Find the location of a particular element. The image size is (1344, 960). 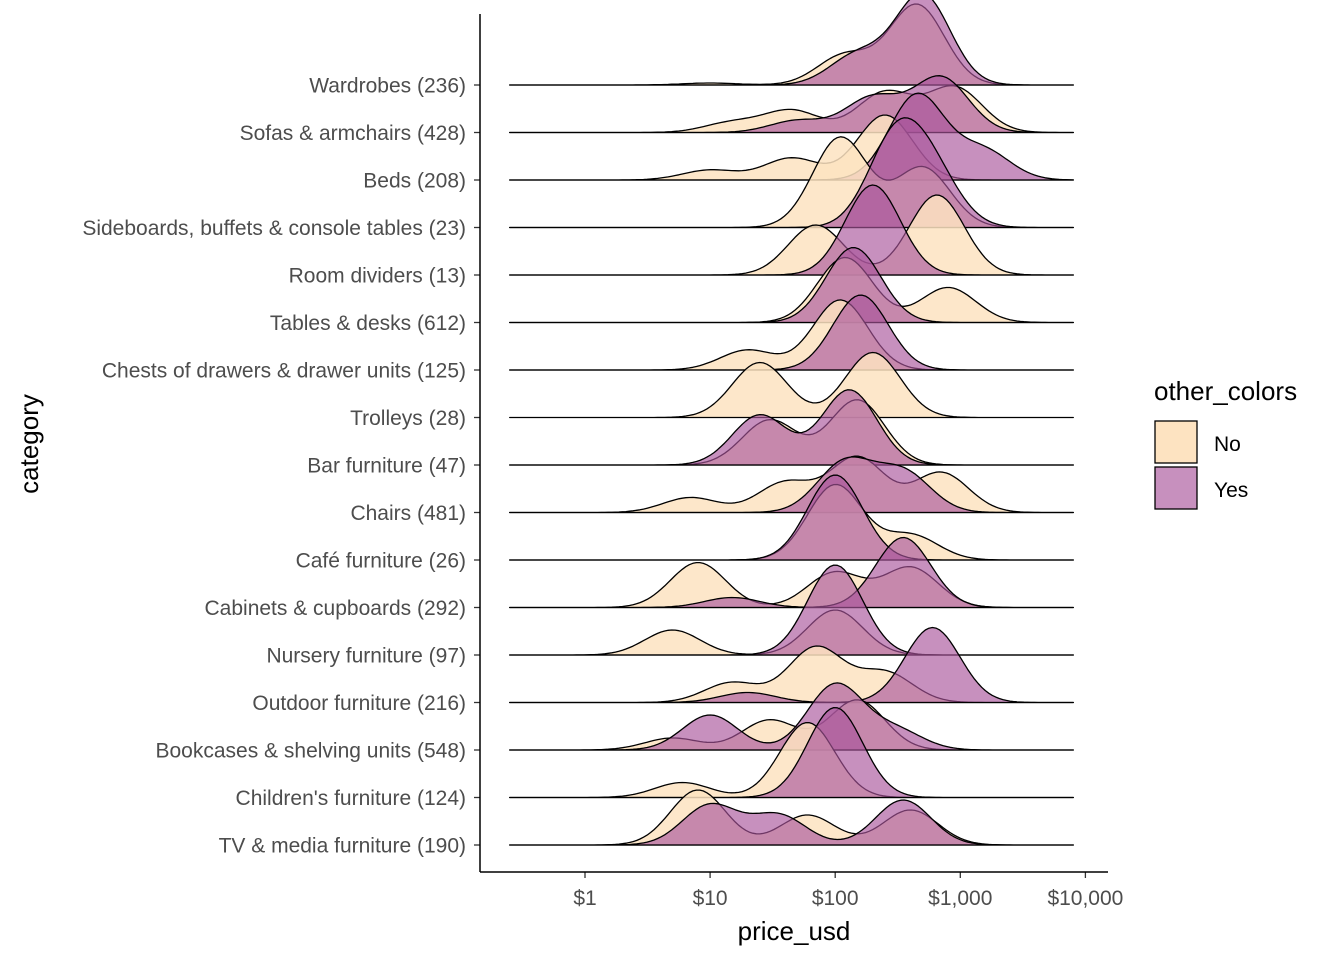

x-axis-title: price_usd is located at coordinates (794, 931).